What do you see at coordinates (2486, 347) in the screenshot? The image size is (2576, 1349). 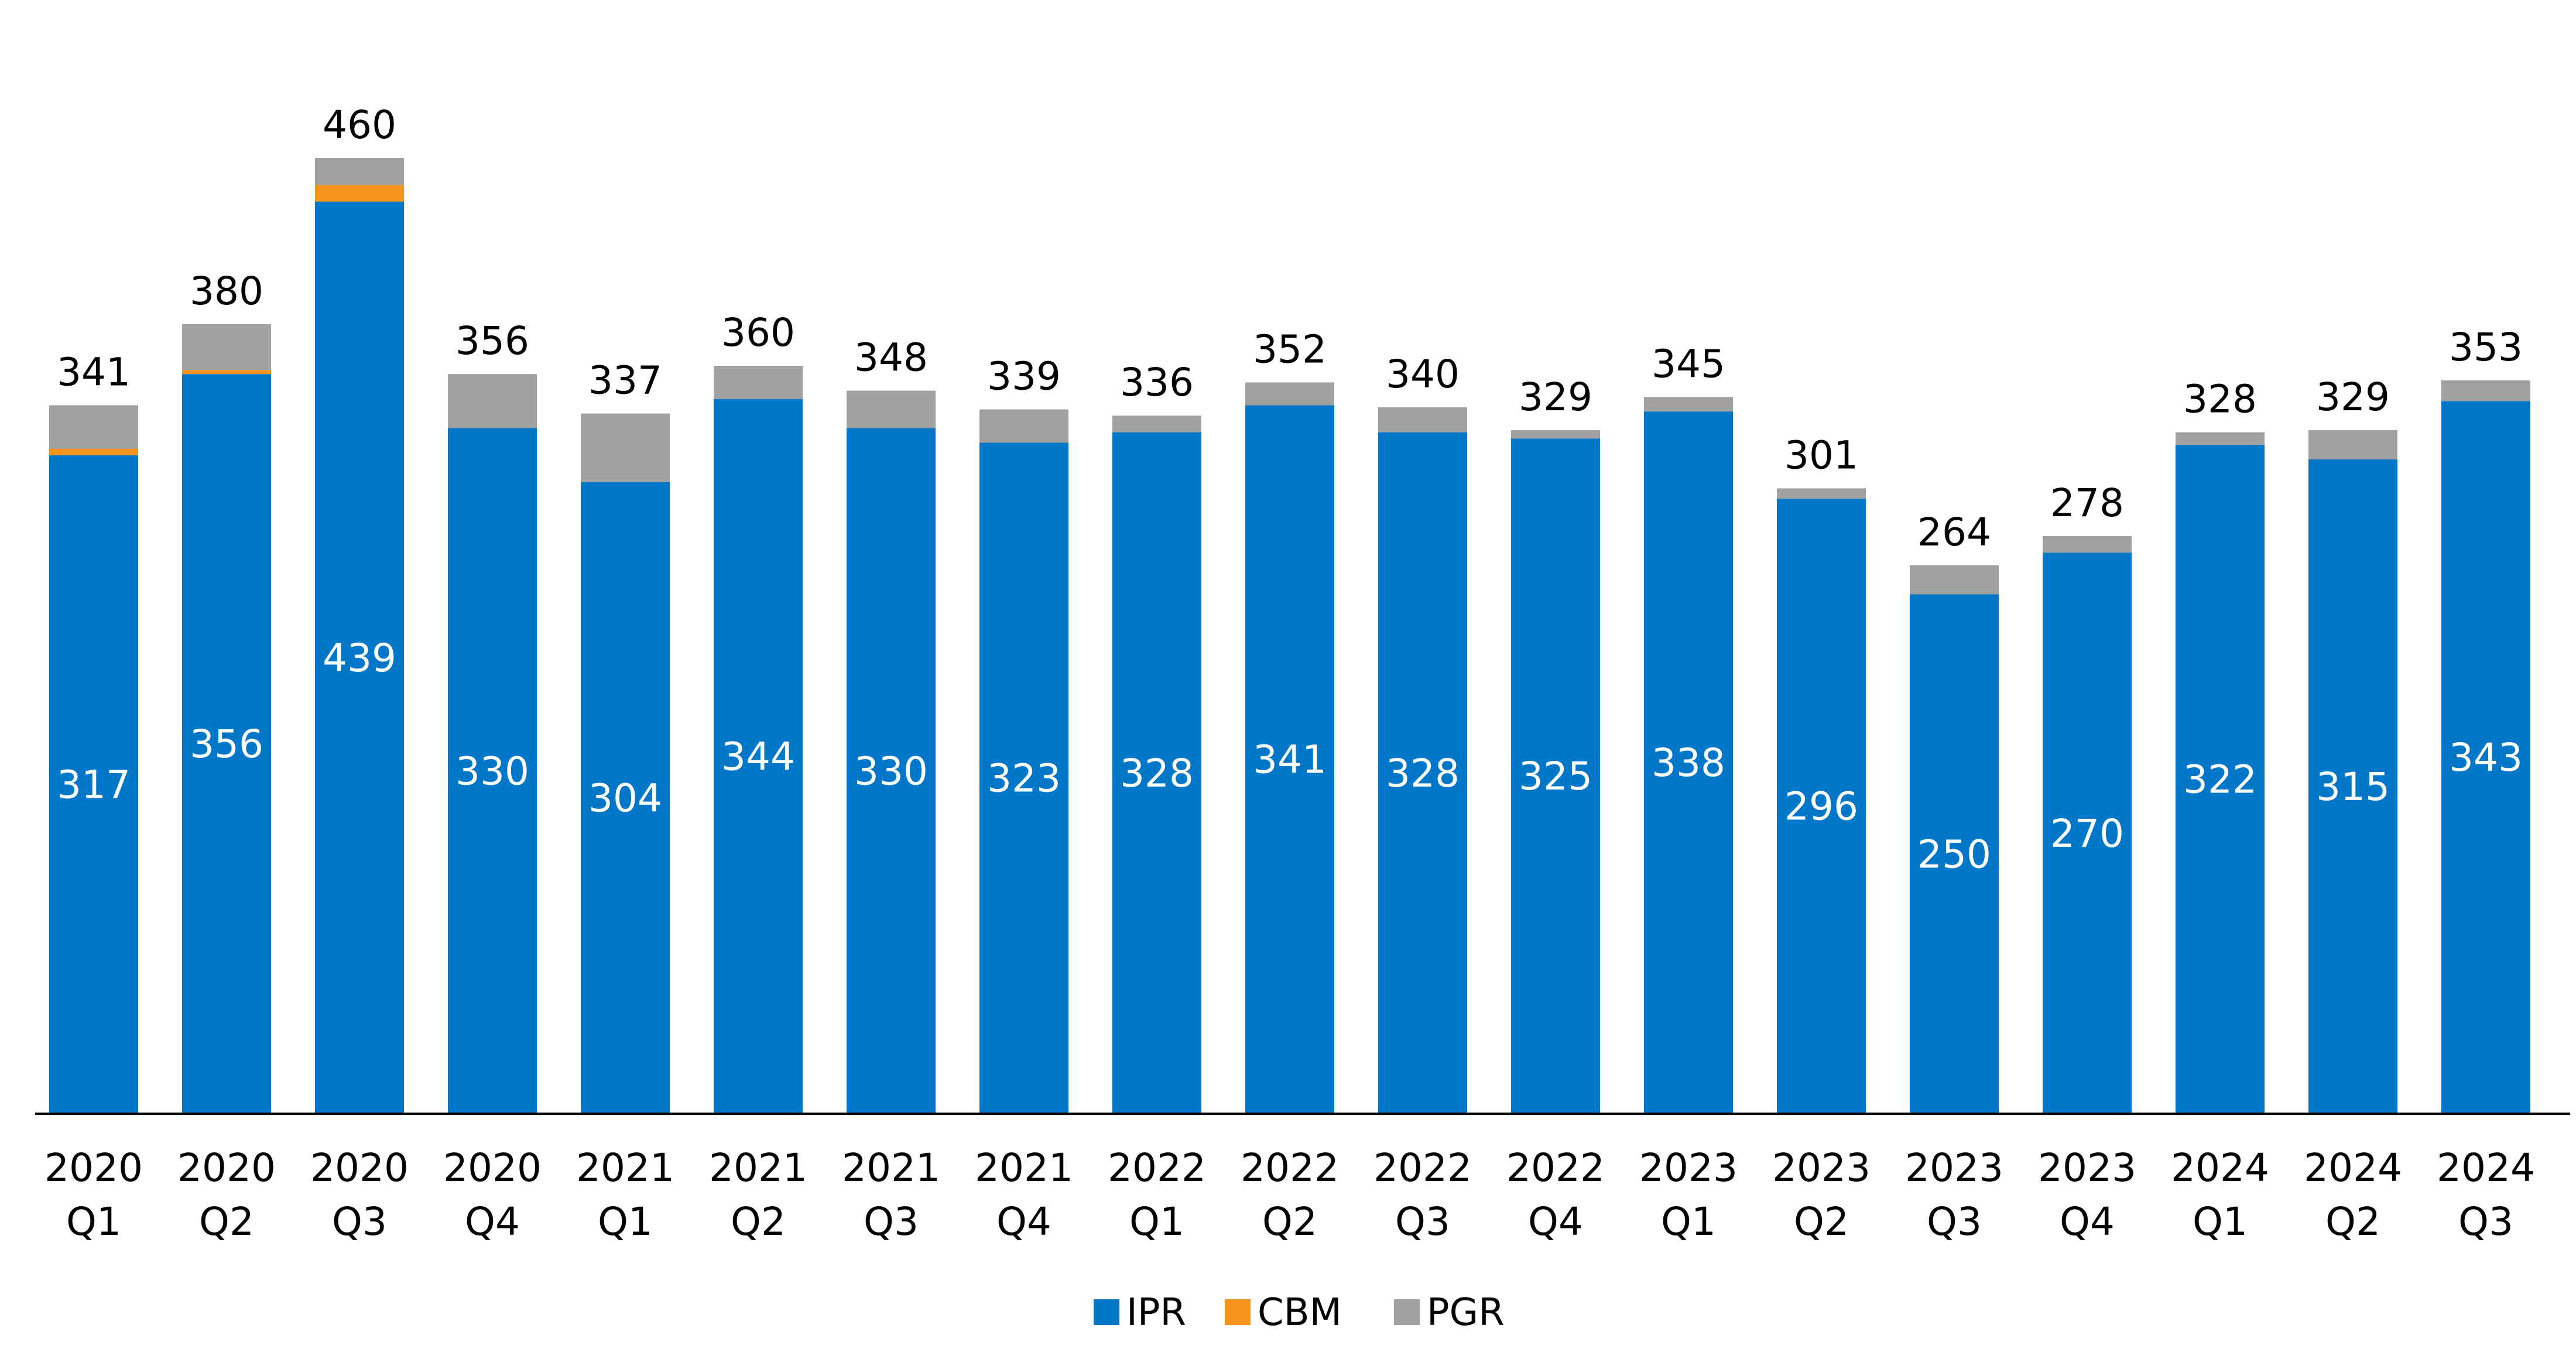 I see `total-value-label-18: 353` at bounding box center [2486, 347].